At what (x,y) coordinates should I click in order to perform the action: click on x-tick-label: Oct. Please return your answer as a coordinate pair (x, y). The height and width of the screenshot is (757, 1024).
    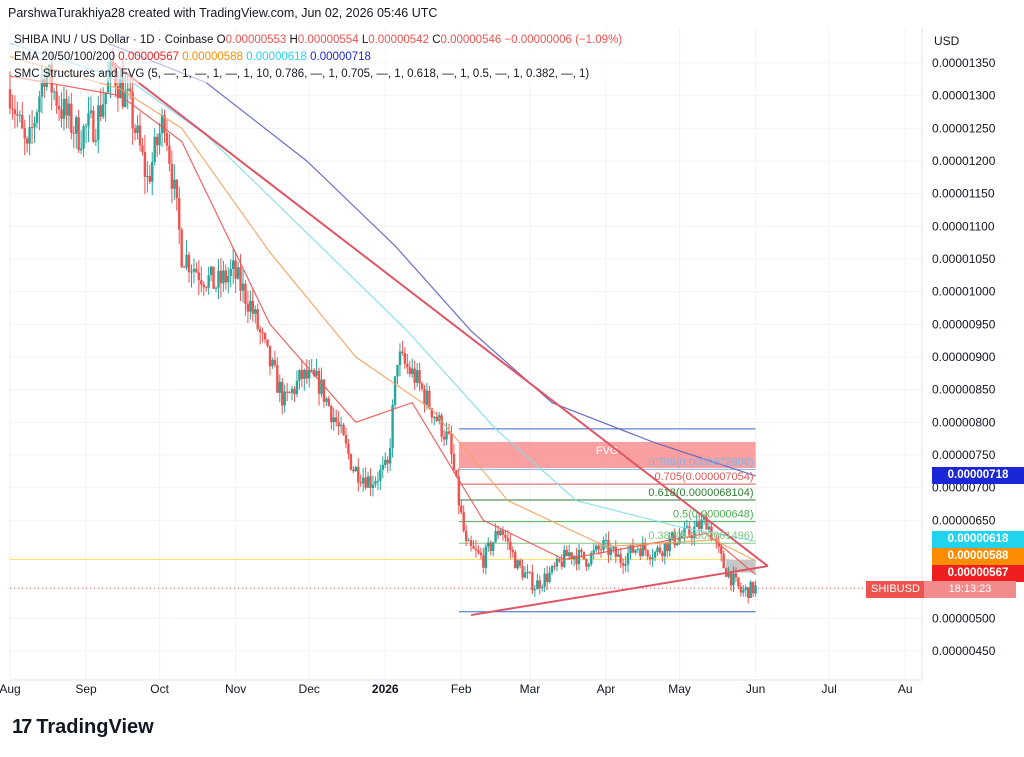
    Looking at the image, I should click on (159, 689).